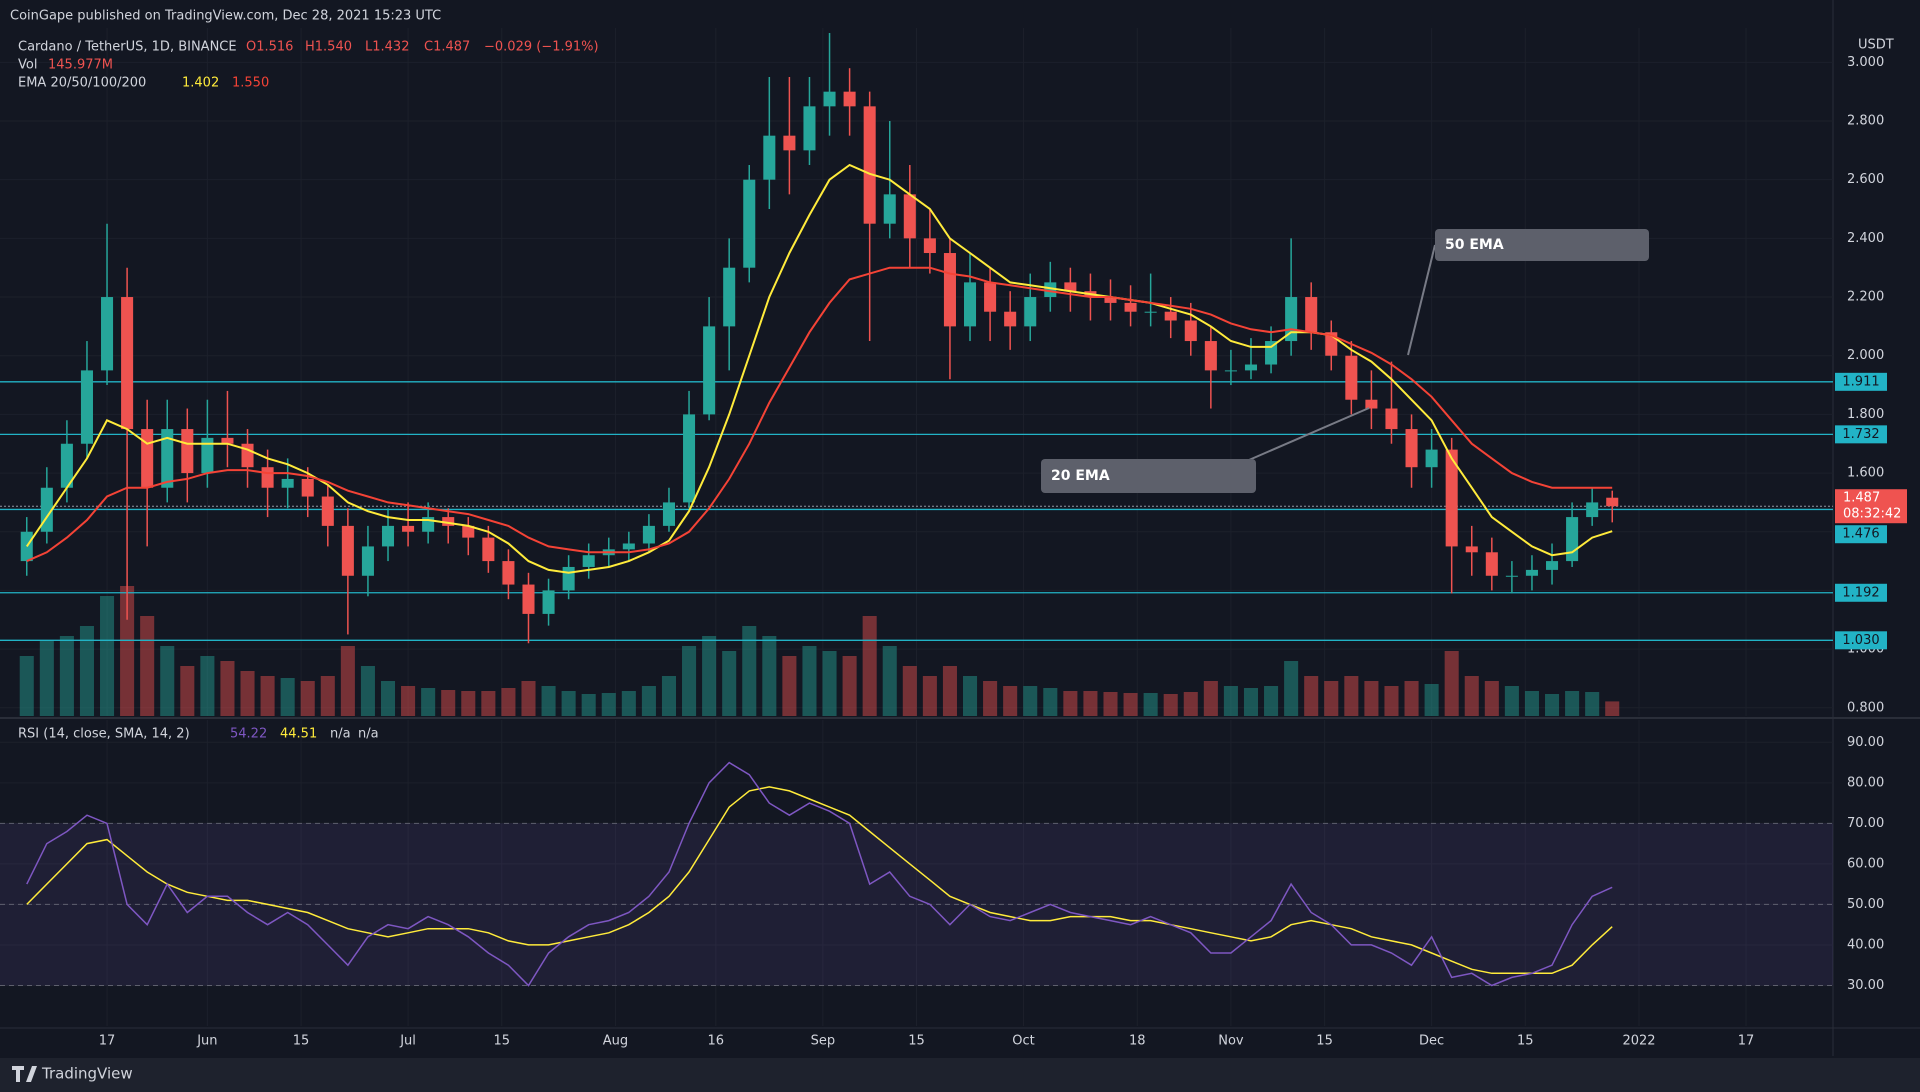  I want to click on low: L1.432, so click(387, 47).